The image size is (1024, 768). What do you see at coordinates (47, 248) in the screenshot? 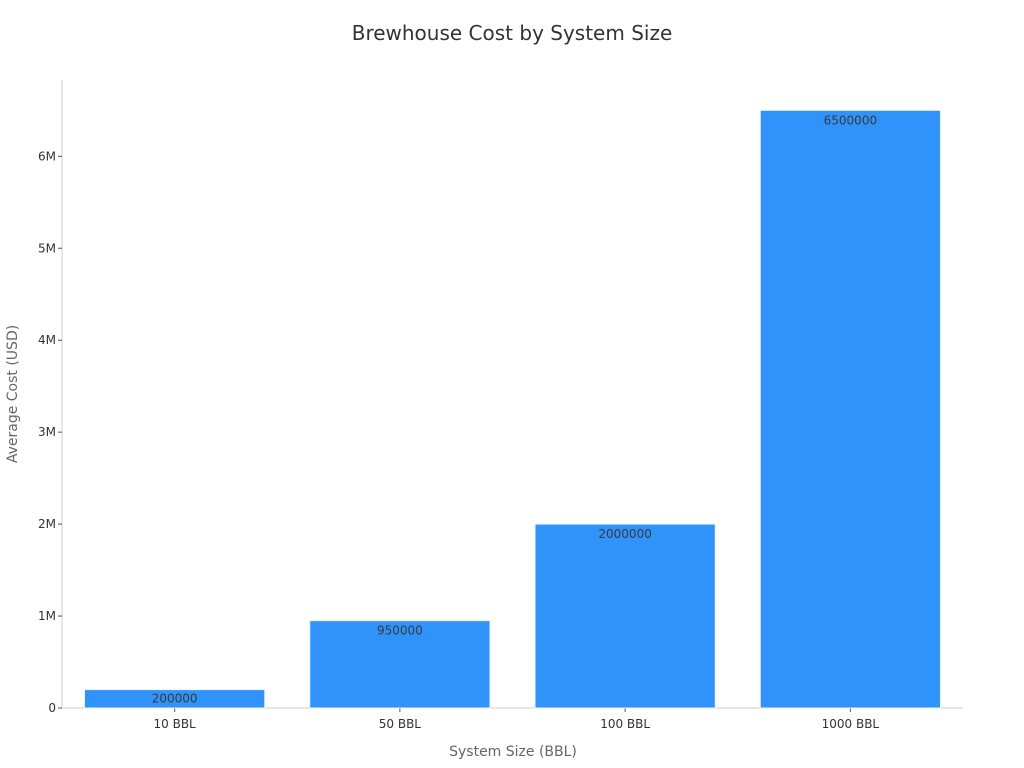
I see `y-tick-label: 5M` at bounding box center [47, 248].